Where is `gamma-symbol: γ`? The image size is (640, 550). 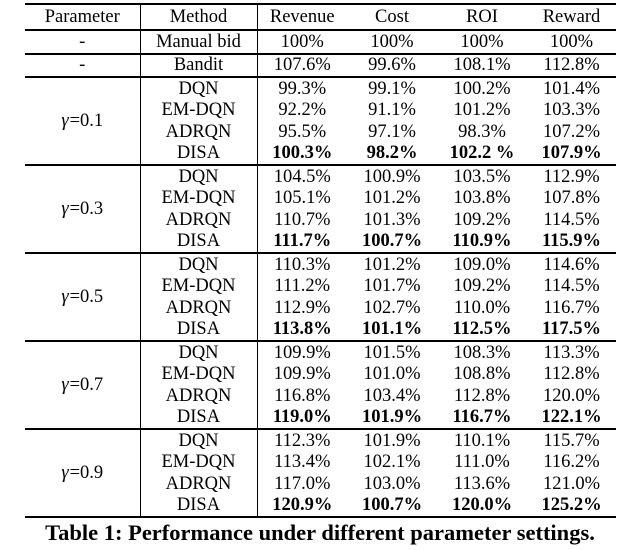 gamma-symbol: γ is located at coordinates (65, 384).